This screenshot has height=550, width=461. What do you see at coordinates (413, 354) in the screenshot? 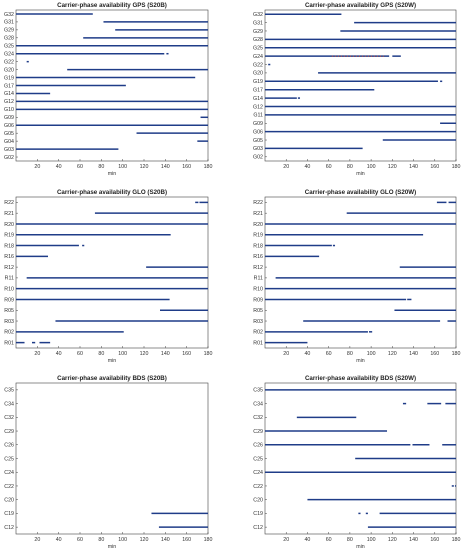
I see `x-tick-label: 140` at bounding box center [413, 354].